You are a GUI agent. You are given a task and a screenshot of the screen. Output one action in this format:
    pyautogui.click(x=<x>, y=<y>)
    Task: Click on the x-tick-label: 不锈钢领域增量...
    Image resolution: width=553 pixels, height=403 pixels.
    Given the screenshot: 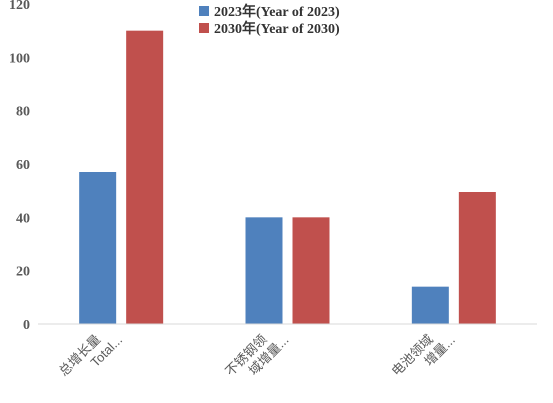 What is the action you would take?
    pyautogui.click(x=256, y=355)
    